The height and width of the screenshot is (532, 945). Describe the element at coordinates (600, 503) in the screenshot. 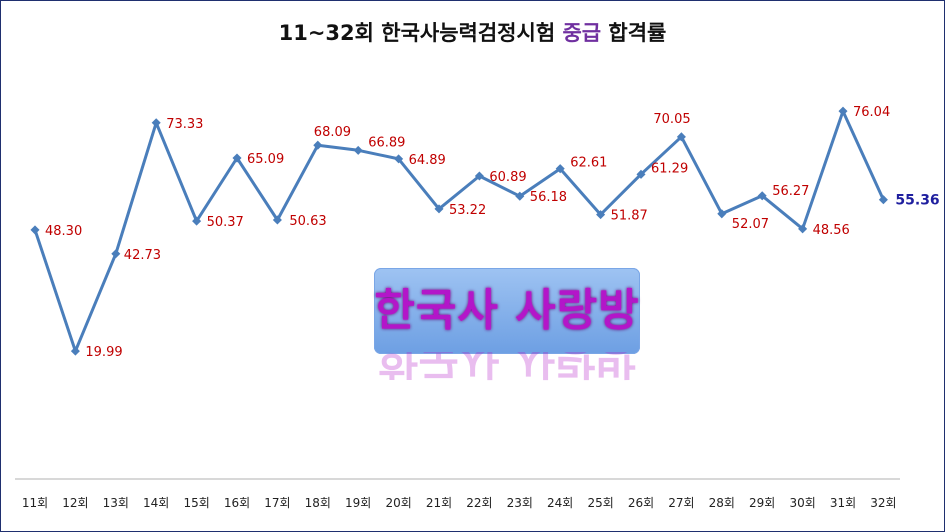

I see `x-tick-label: 25회` at that location.